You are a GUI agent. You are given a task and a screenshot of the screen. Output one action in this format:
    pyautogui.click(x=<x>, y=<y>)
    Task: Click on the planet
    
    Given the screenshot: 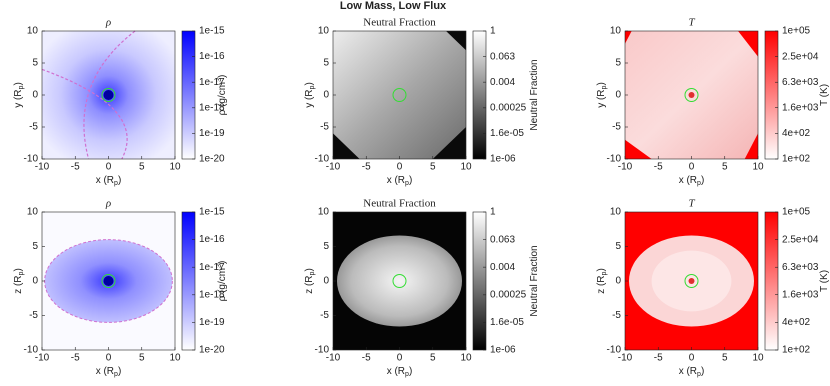 What is the action you would take?
    pyautogui.click(x=108, y=95)
    